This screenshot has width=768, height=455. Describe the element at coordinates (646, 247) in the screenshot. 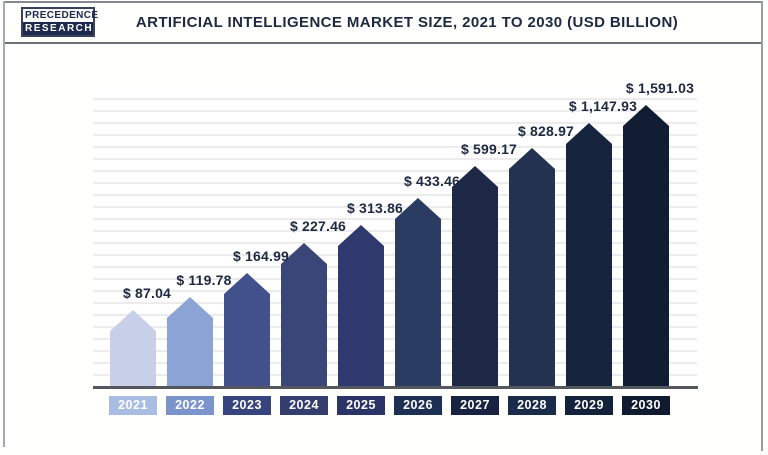

I see `bar-2030` at that location.